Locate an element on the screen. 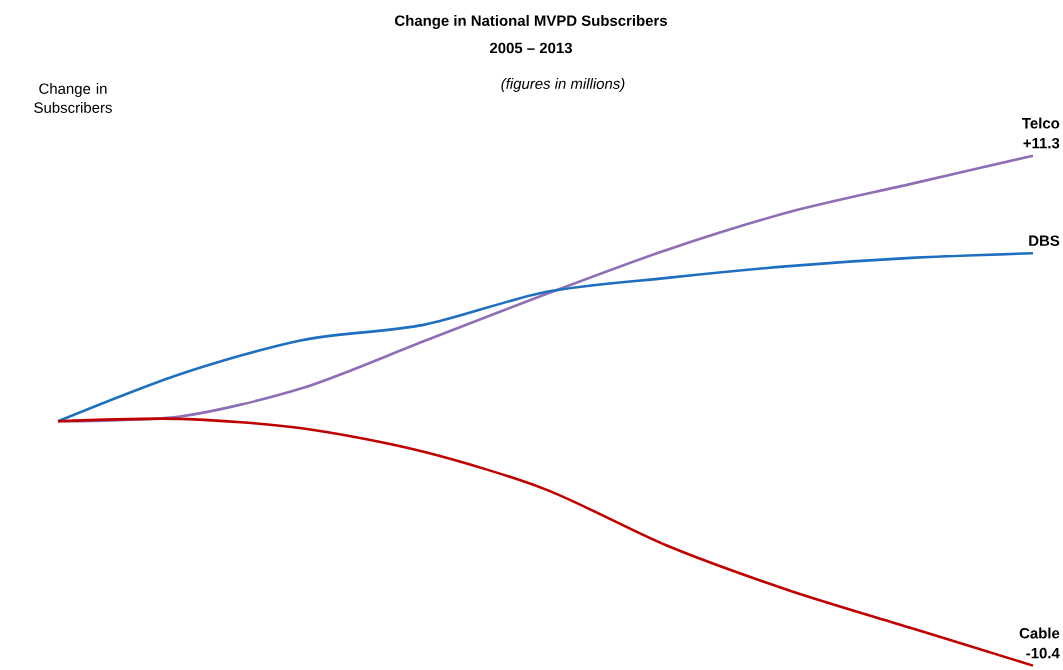 The width and height of the screenshot is (1063, 670). series-label: Cable is located at coordinates (1039, 633).